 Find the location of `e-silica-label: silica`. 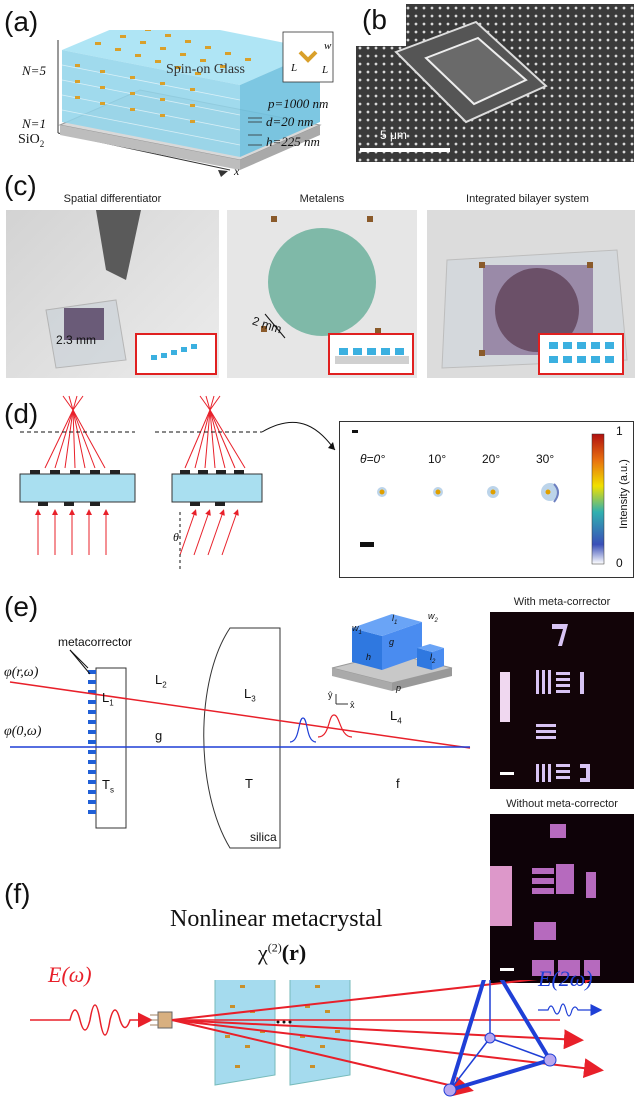

e-silica-label: silica is located at coordinates (263, 837).